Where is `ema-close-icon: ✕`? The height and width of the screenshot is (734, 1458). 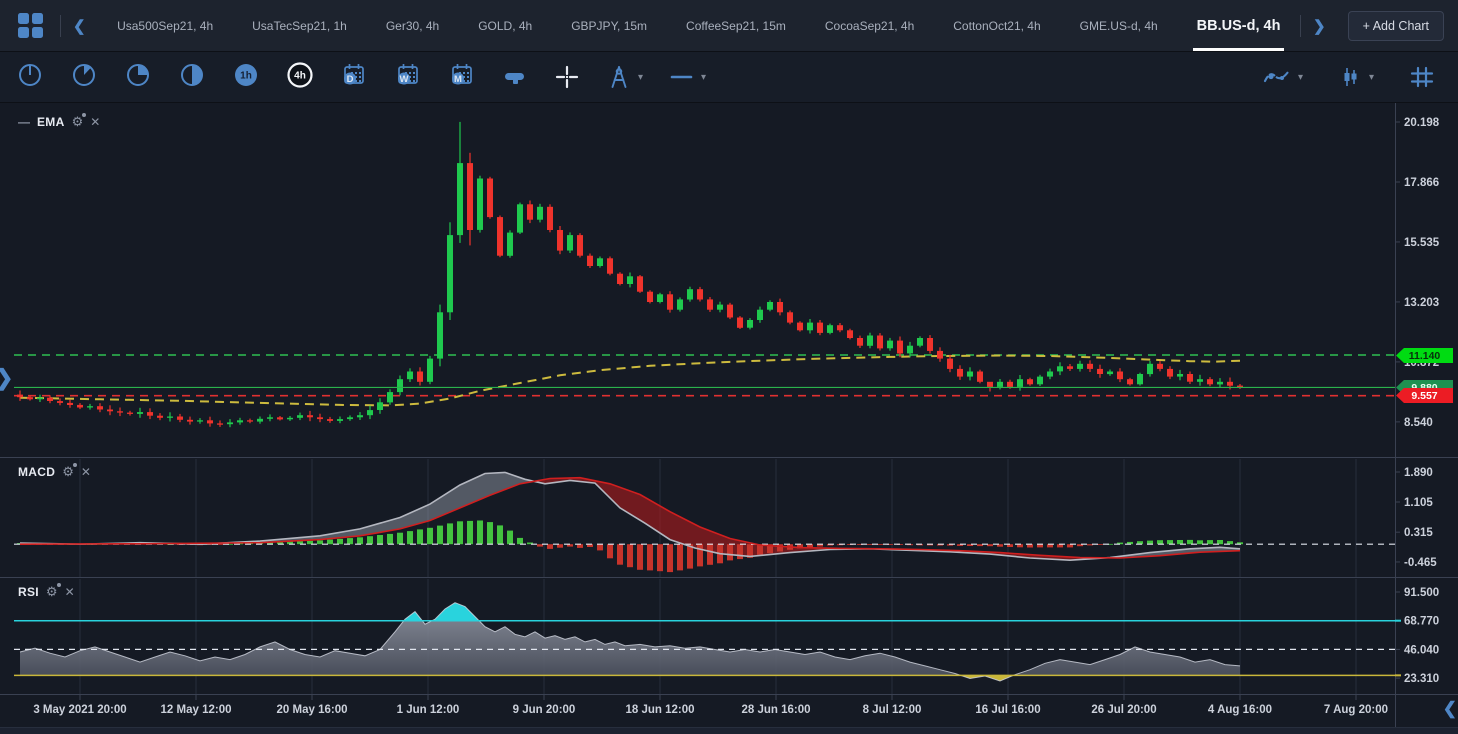 ema-close-icon: ✕ is located at coordinates (95, 122).